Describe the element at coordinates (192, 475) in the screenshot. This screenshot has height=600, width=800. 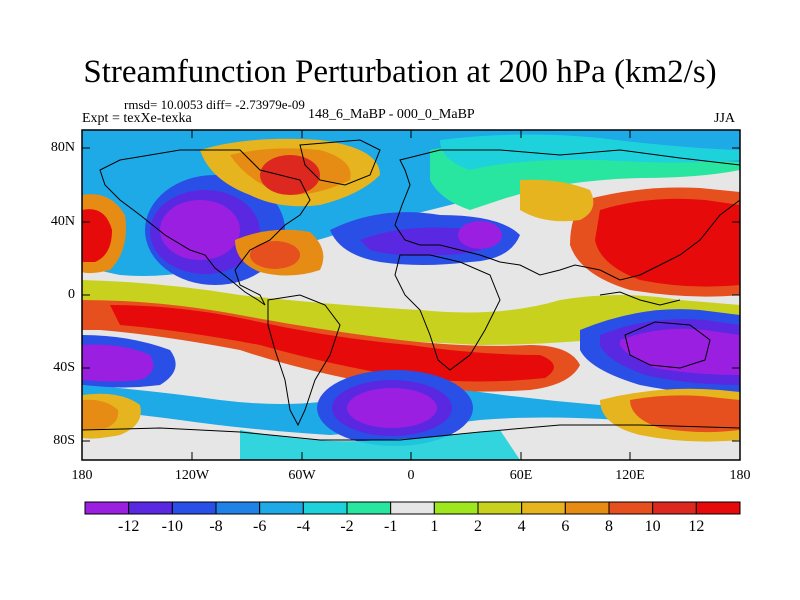
I see `x-tick-120w: 120W` at that location.